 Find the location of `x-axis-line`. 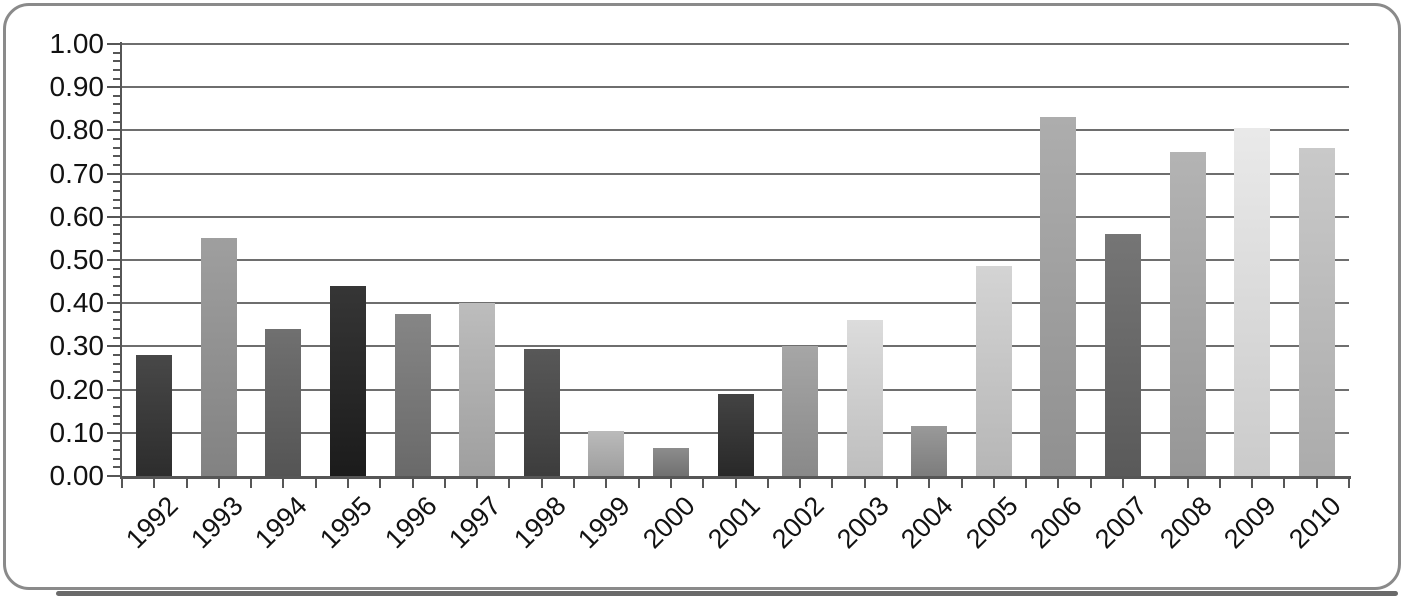

x-axis-line is located at coordinates (735, 477).